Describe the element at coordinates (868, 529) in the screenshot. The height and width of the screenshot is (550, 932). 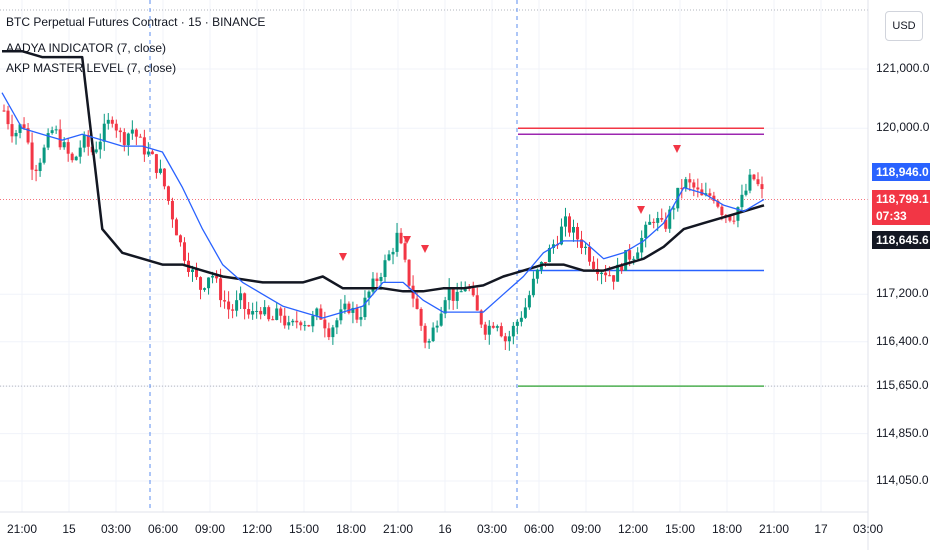
I see `time-axis-label: 03:00` at that location.